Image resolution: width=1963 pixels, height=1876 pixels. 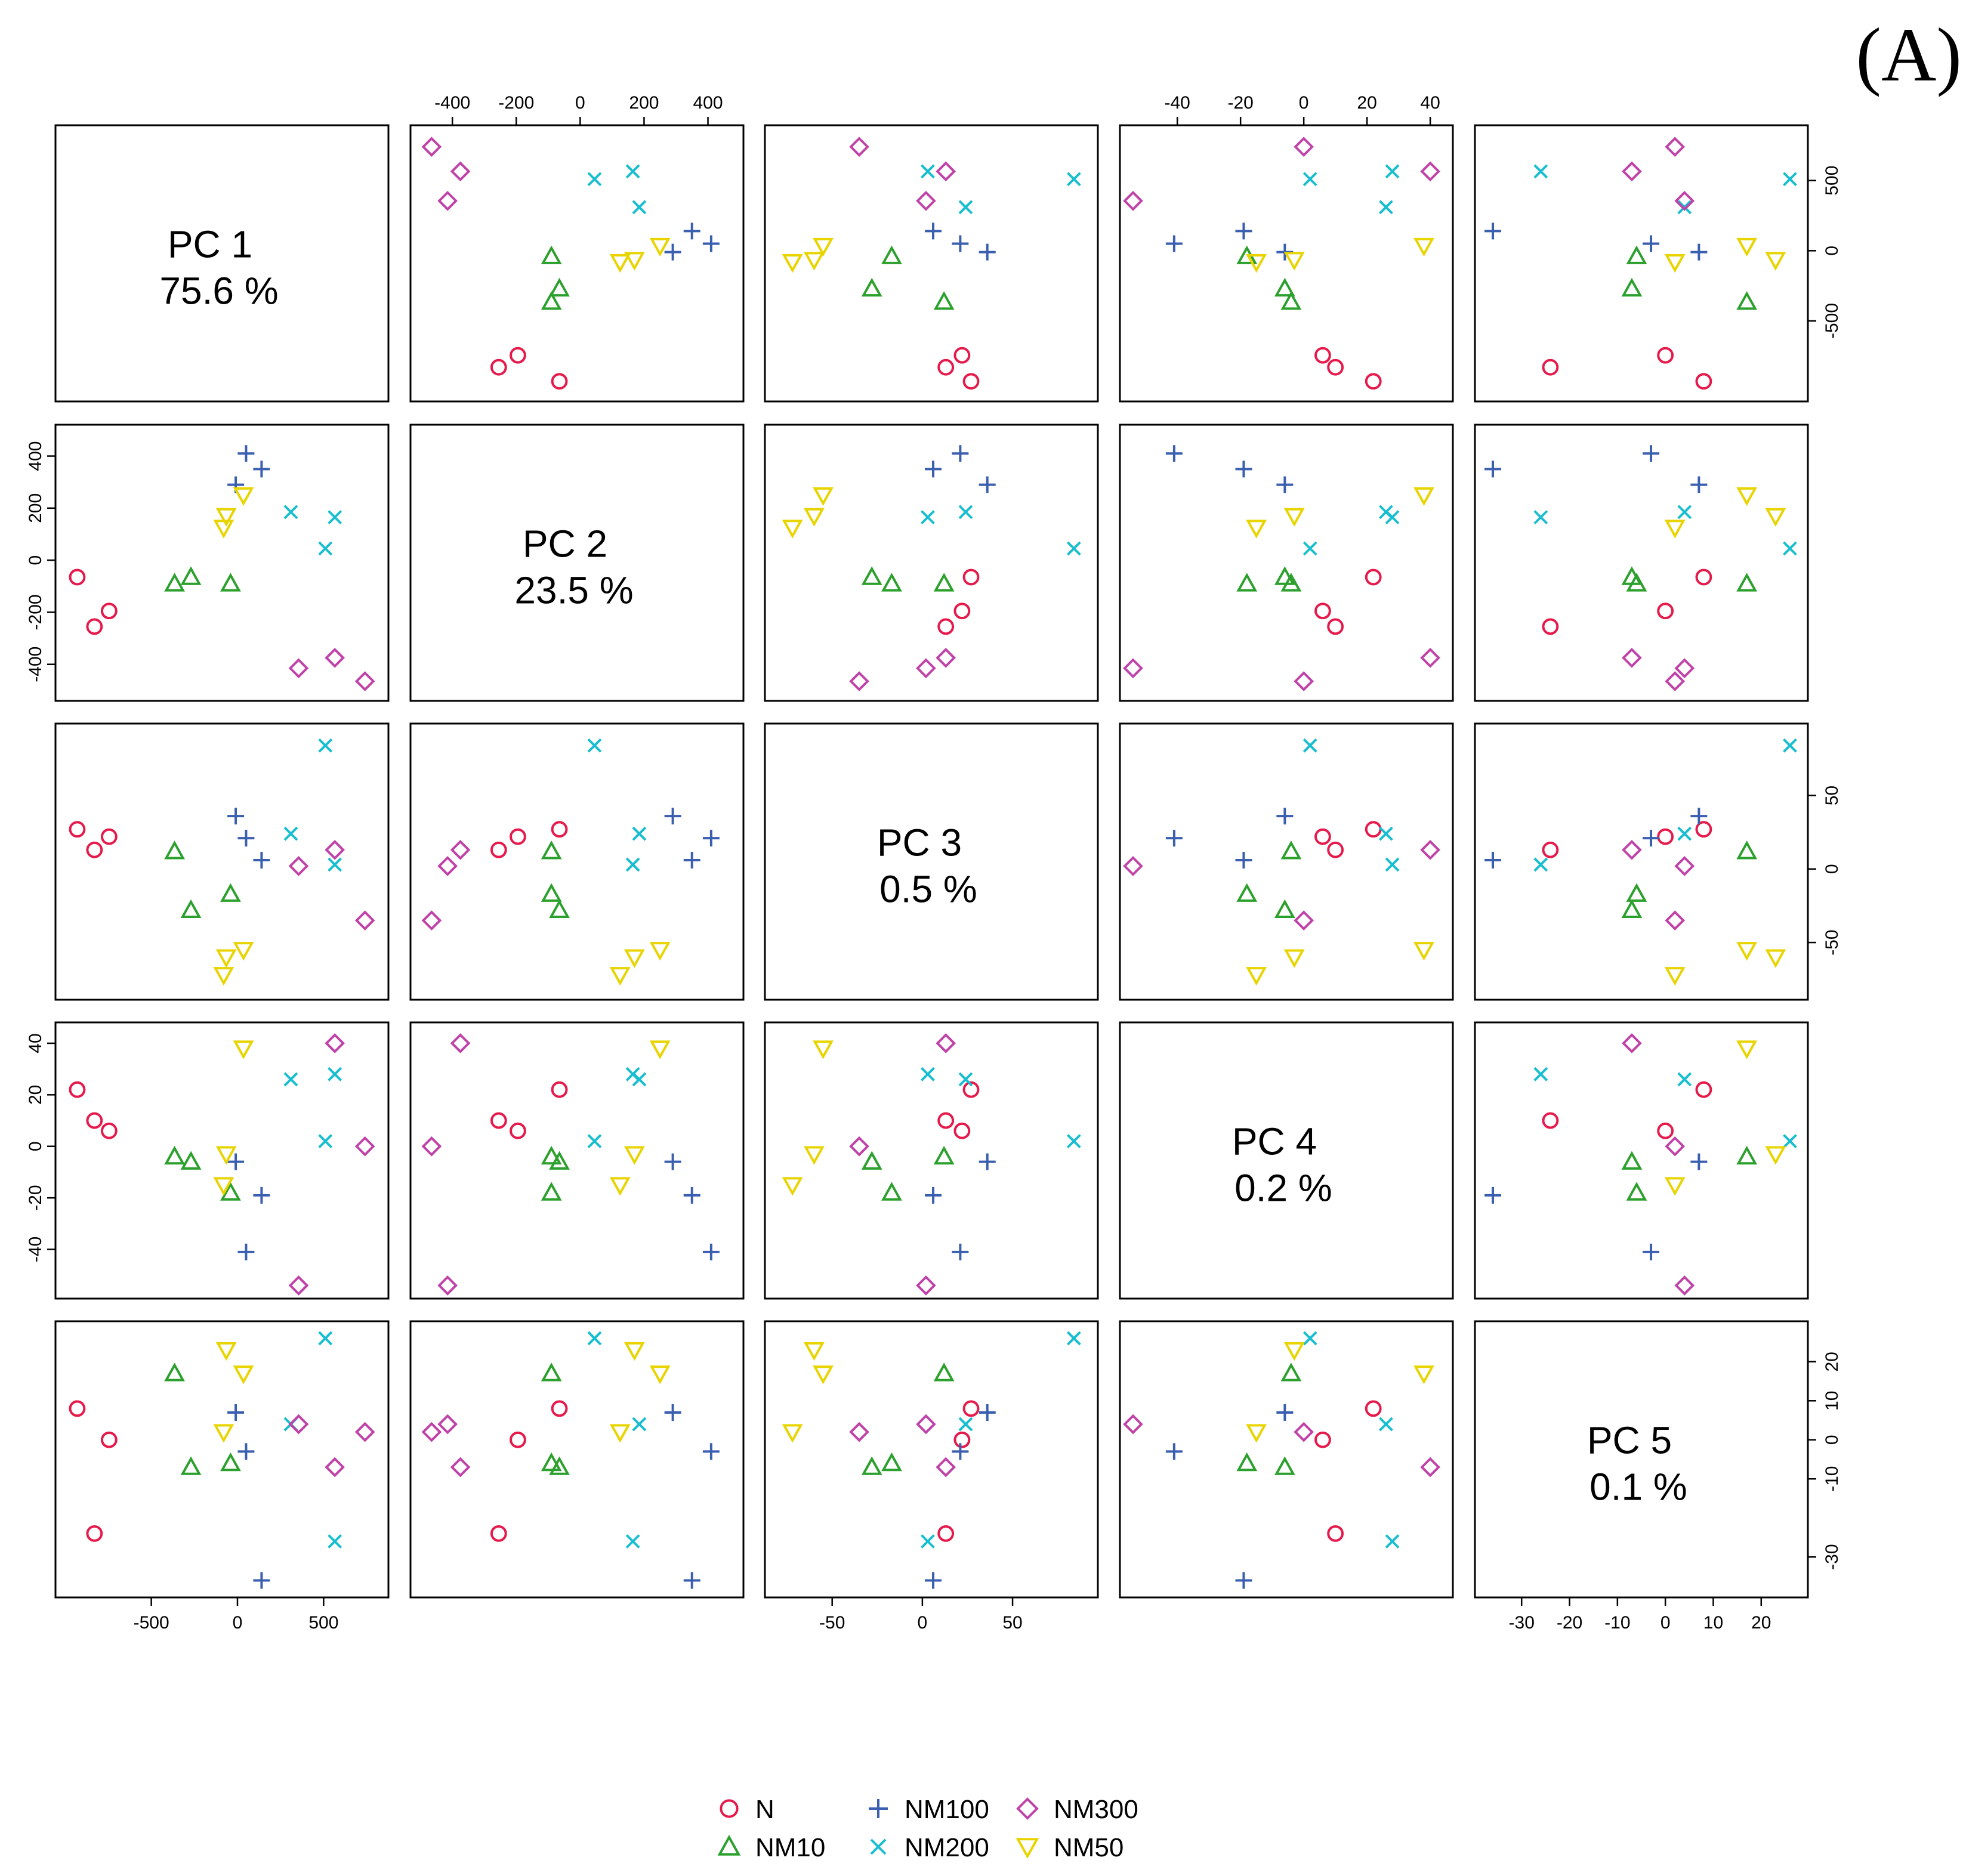 What do you see at coordinates (878, 1808) in the screenshot?
I see `legend-marker-nm100` at bounding box center [878, 1808].